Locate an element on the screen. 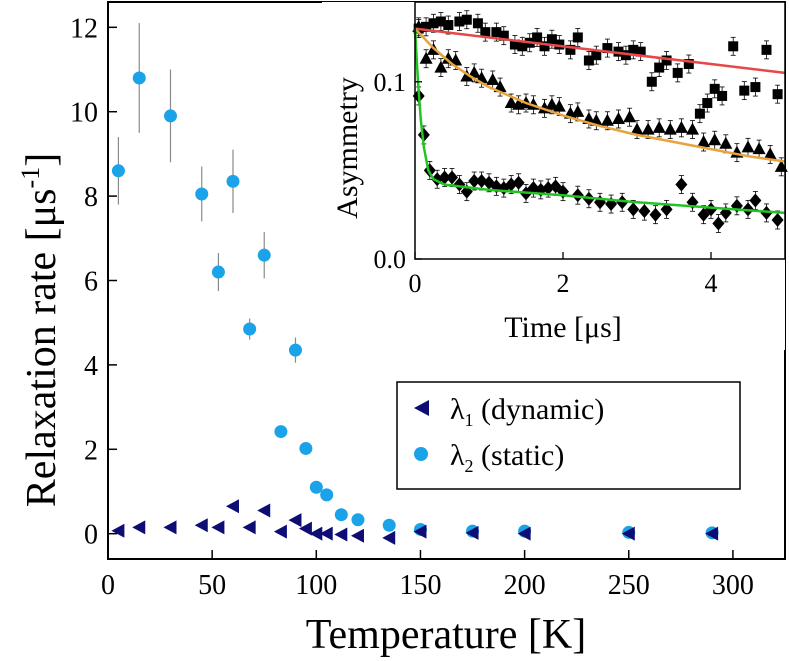  y-tick-label: 2 is located at coordinates (91, 450).